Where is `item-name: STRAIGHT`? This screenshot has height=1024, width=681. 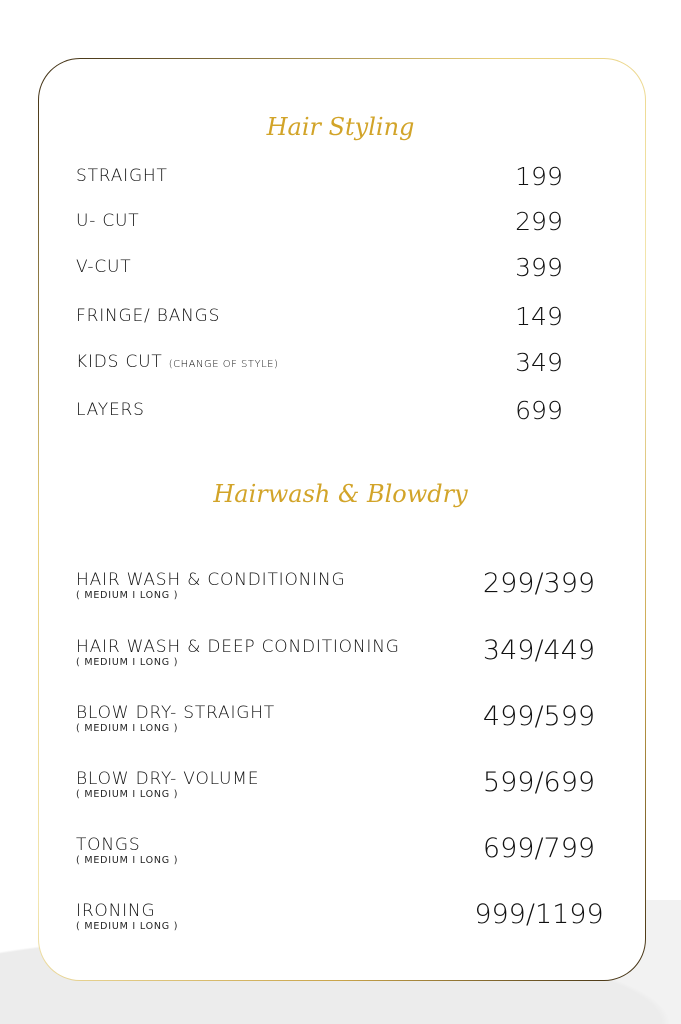 item-name: STRAIGHT is located at coordinates (122, 176).